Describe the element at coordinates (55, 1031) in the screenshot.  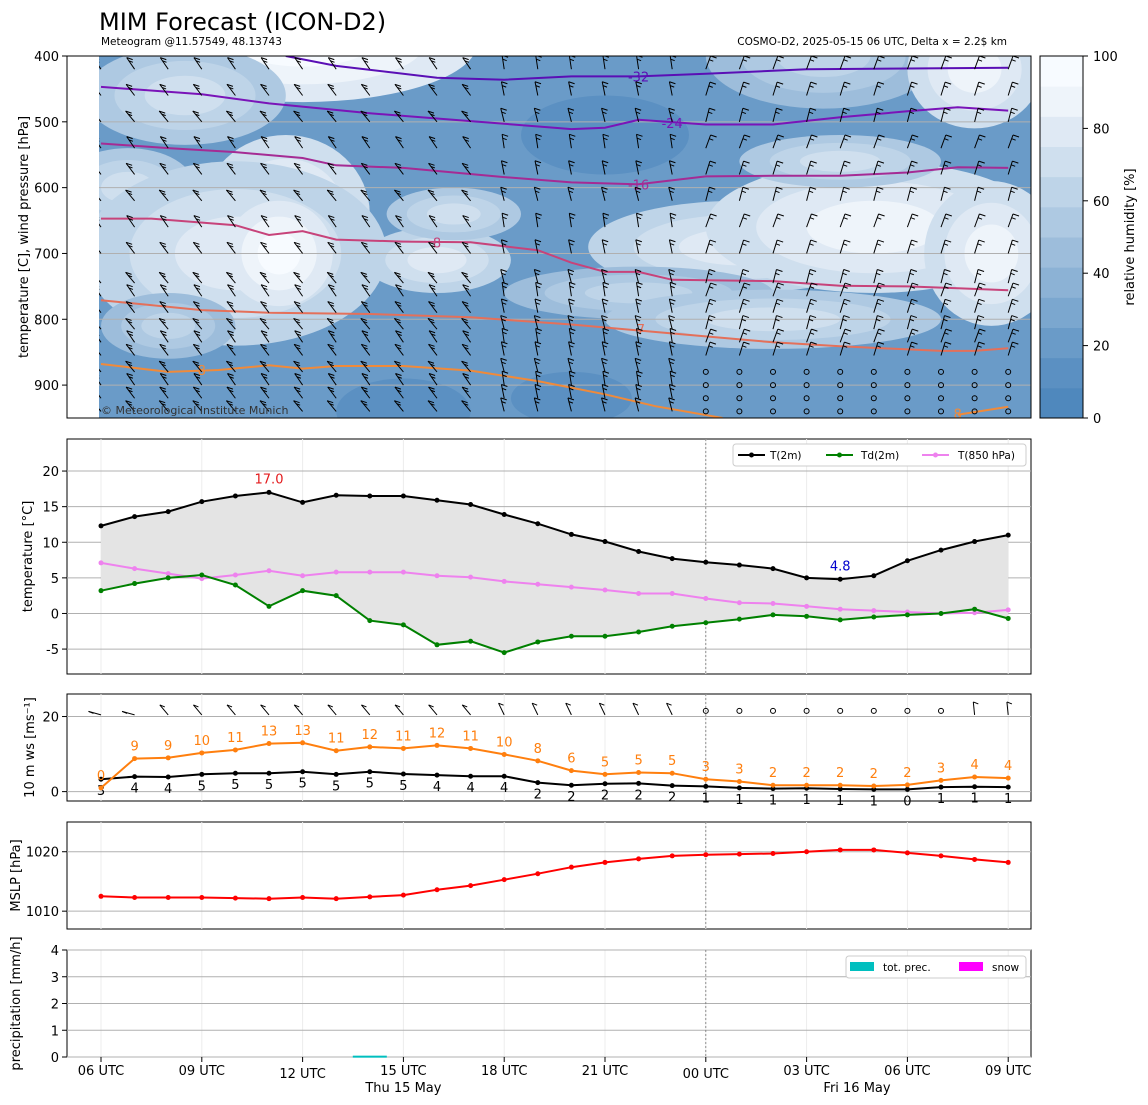
I see `precipitation-ytick-label: 1` at that location.